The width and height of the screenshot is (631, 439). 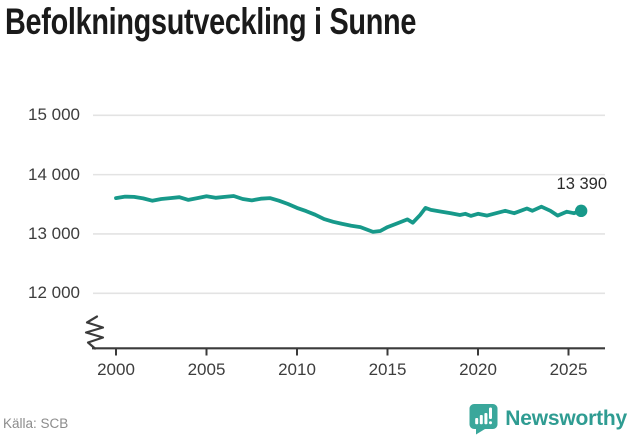 What do you see at coordinates (581, 184) in the screenshot?
I see `last-value-label: 13 390` at bounding box center [581, 184].